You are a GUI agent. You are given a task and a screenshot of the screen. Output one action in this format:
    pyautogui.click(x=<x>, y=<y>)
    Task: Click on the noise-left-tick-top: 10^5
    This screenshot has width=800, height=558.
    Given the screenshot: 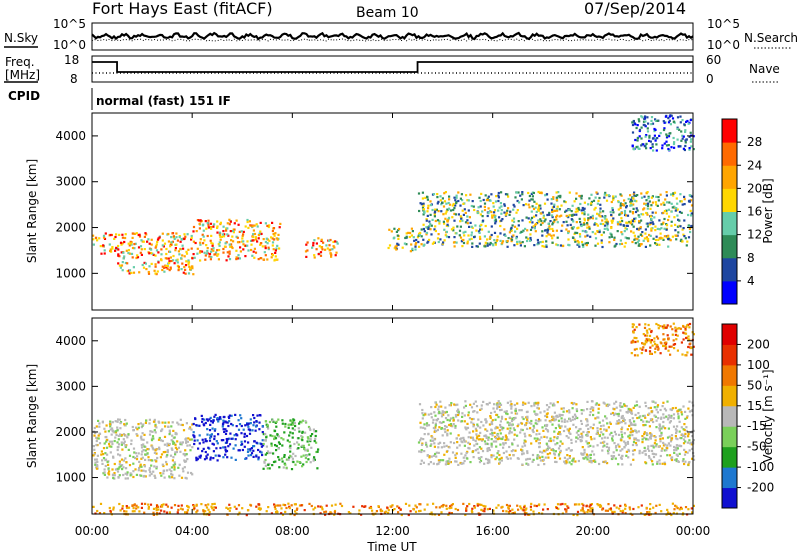 What is the action you would take?
    pyautogui.click(x=69, y=24)
    